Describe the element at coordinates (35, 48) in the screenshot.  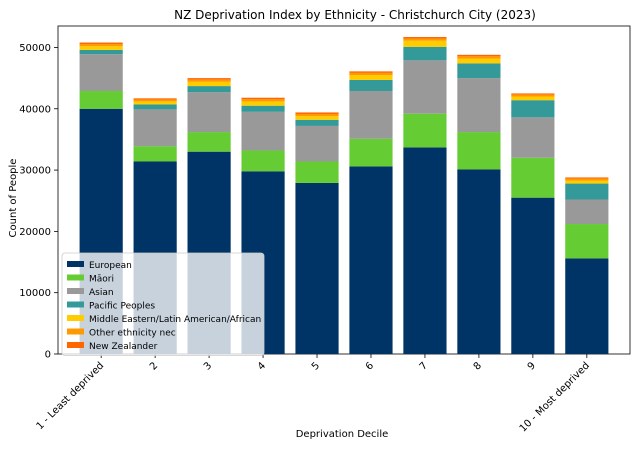
I see `y-tick-label: 50000` at that location.